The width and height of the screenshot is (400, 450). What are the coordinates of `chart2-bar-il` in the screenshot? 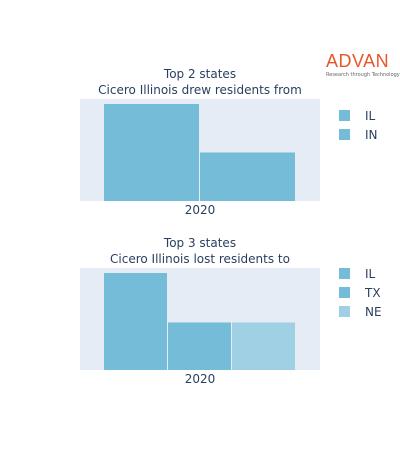 It's located at (135, 321).